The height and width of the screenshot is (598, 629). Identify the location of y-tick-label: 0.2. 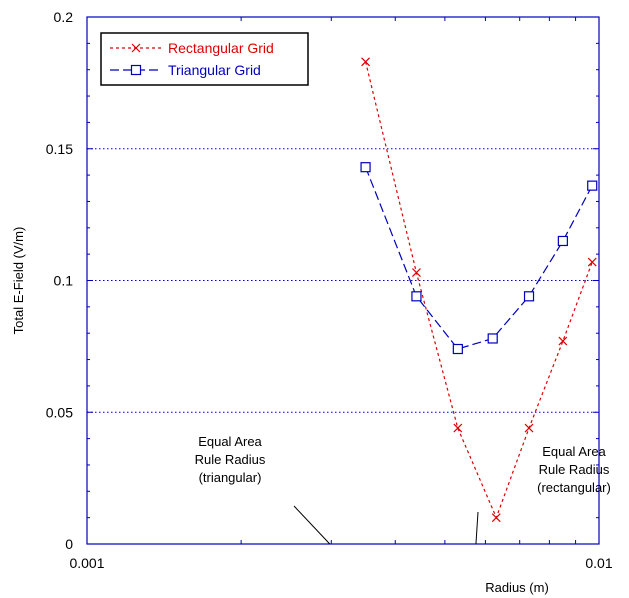
(64, 17).